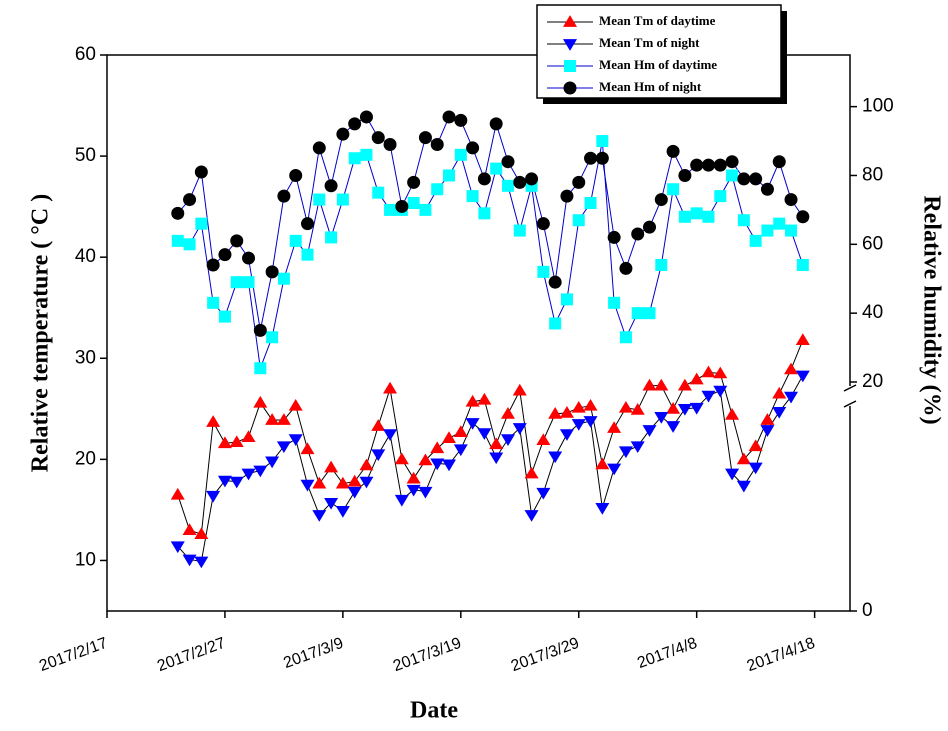 The width and height of the screenshot is (948, 731). What do you see at coordinates (867, 610) in the screenshot?
I see `y2-tick-label: 0` at bounding box center [867, 610].